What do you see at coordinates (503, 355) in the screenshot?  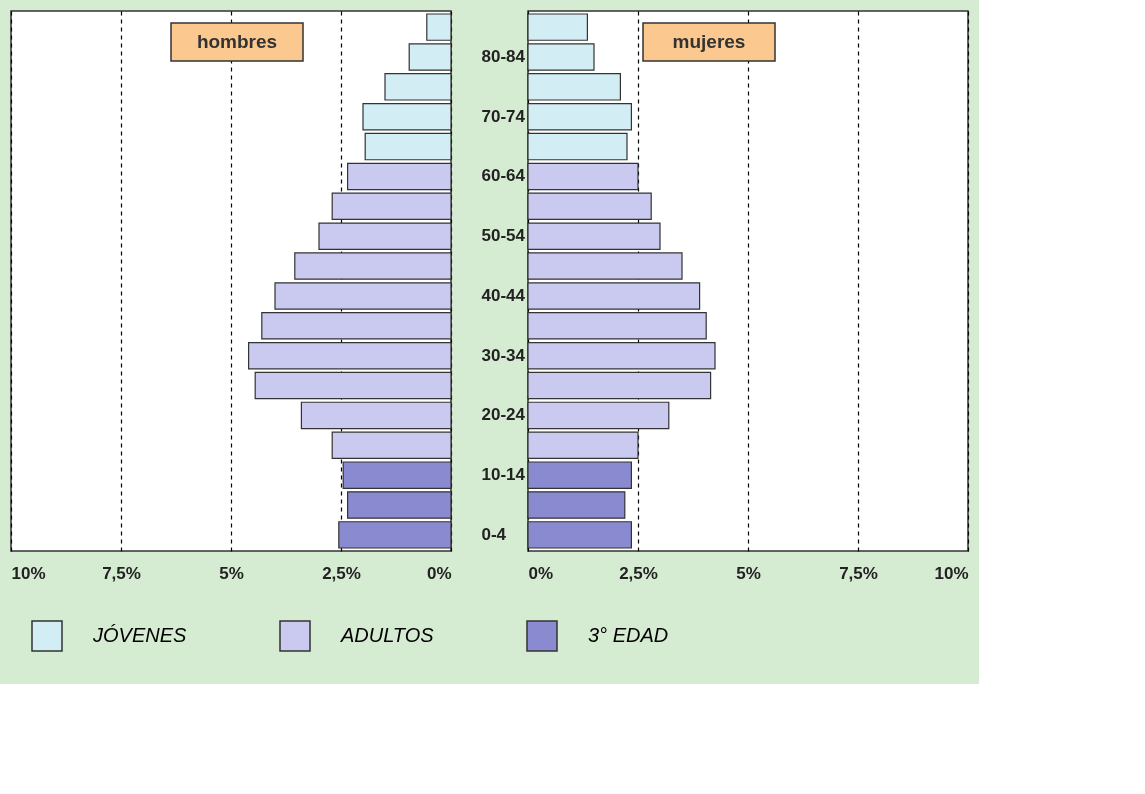 I see `y-tick-label: 30-34` at bounding box center [503, 355].